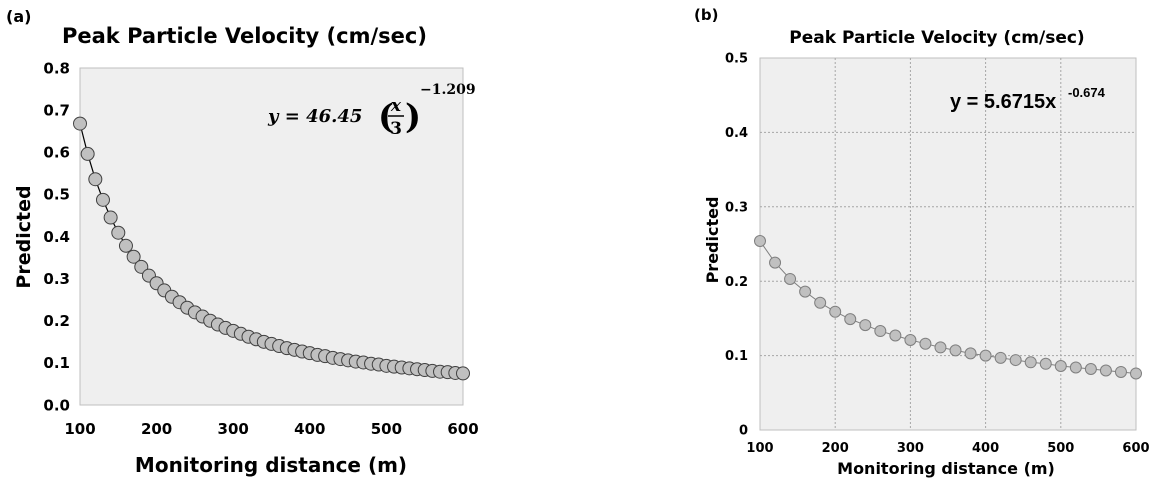 This screenshot has width=1160, height=480. What do you see at coordinates (712, 240) in the screenshot?
I see `y-axis-title-b: Predicted` at bounding box center [712, 240].